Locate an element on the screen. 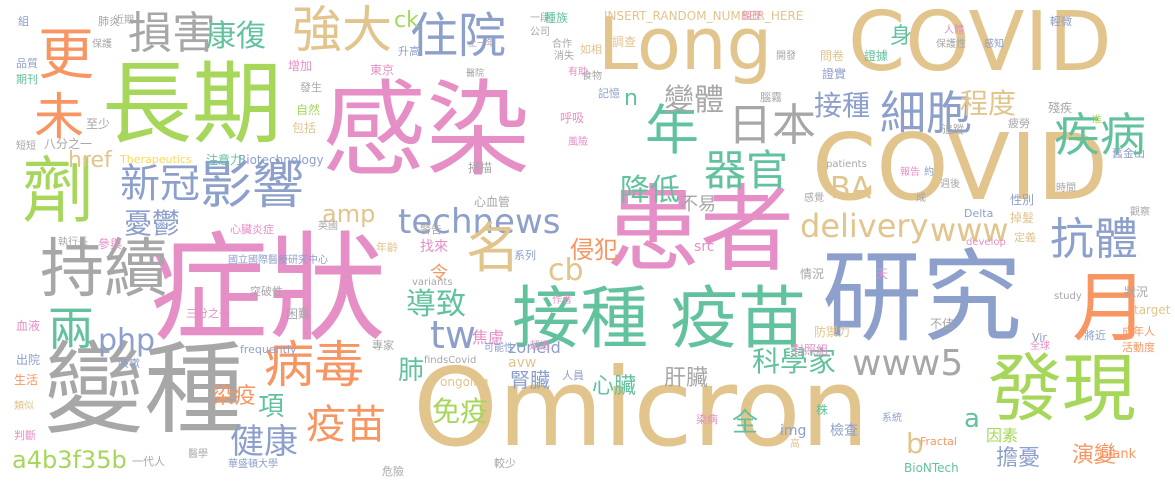 The image size is (1175, 482). word: 出院 is located at coordinates (28, 360).